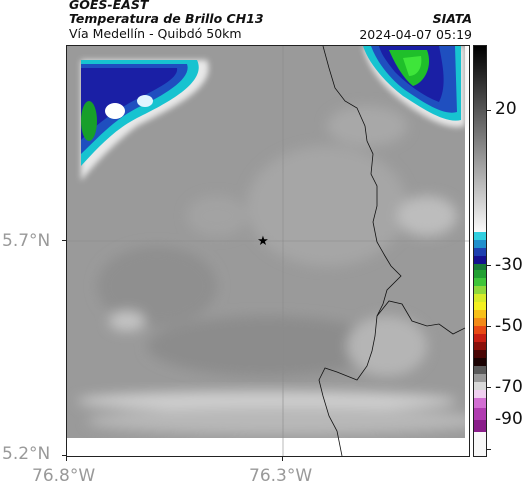  I want to click on organization-label: SIATA, so click(452, 18).